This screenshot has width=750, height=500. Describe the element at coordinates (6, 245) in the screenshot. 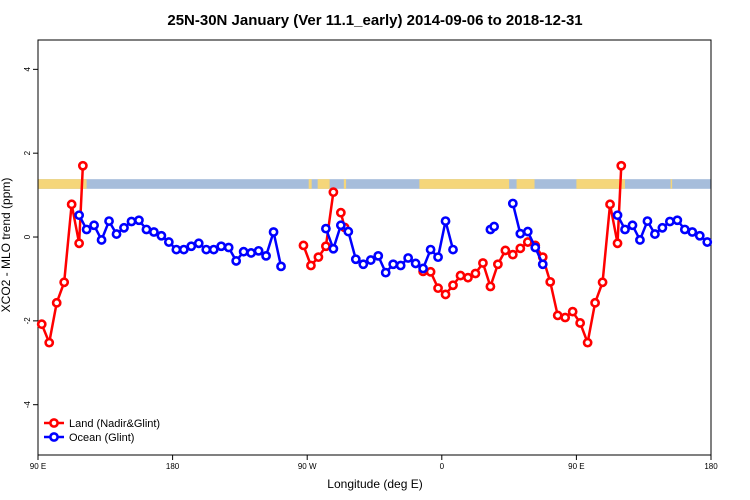

I see `y-axis-label: XCO2 - MLO trend (ppm)` at that location.